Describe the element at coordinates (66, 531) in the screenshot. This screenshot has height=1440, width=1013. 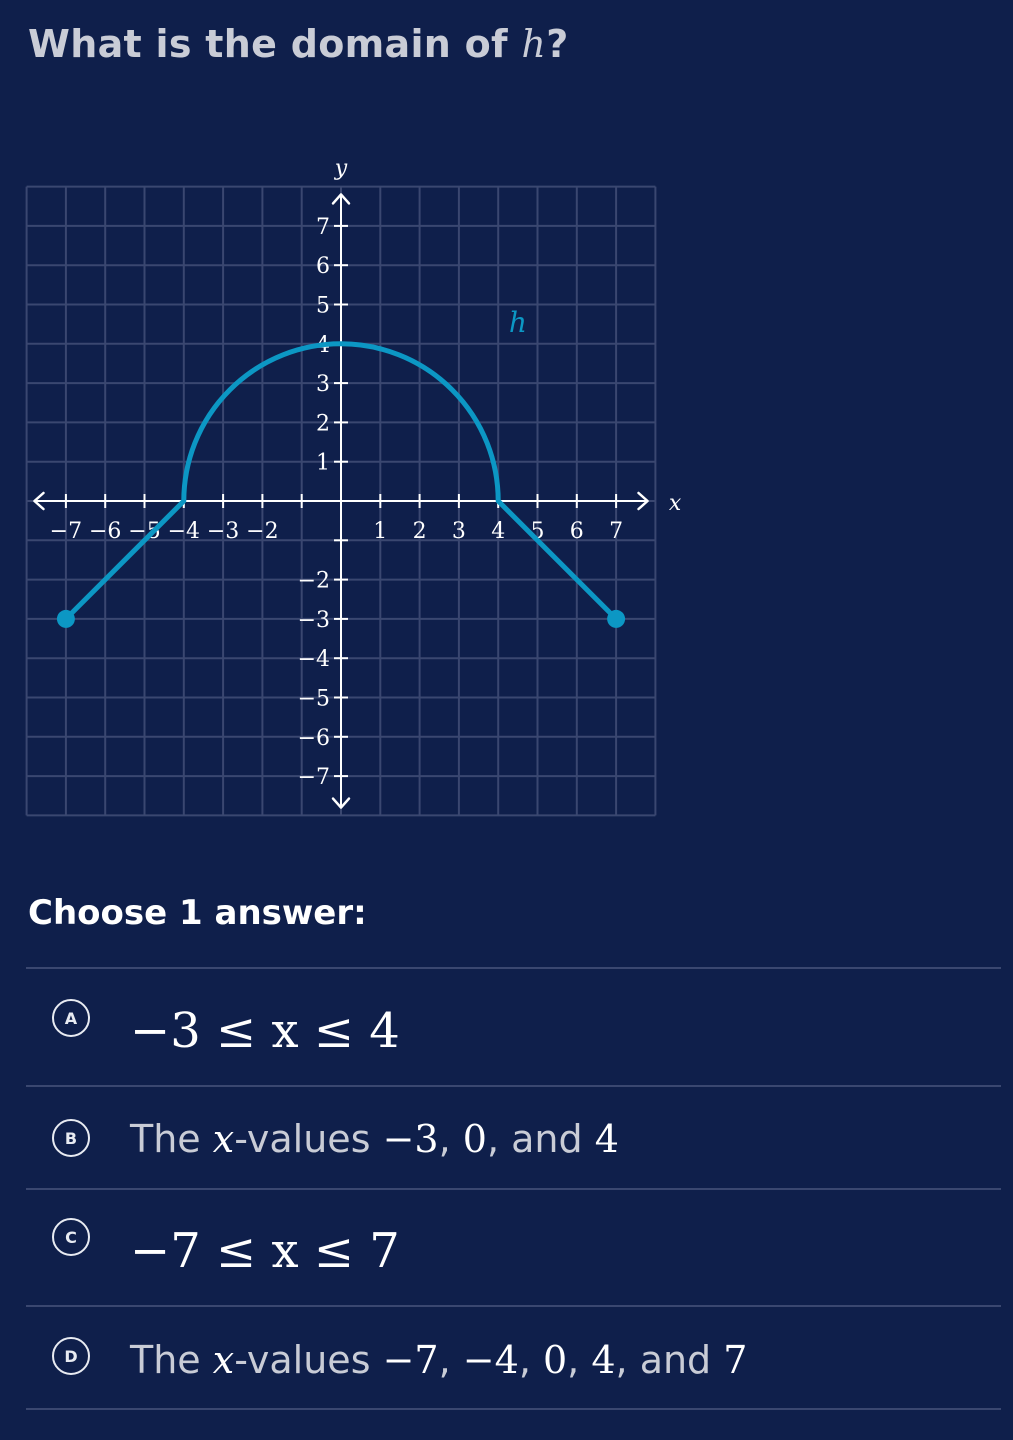
I see `x-tick-label: −7` at that location.